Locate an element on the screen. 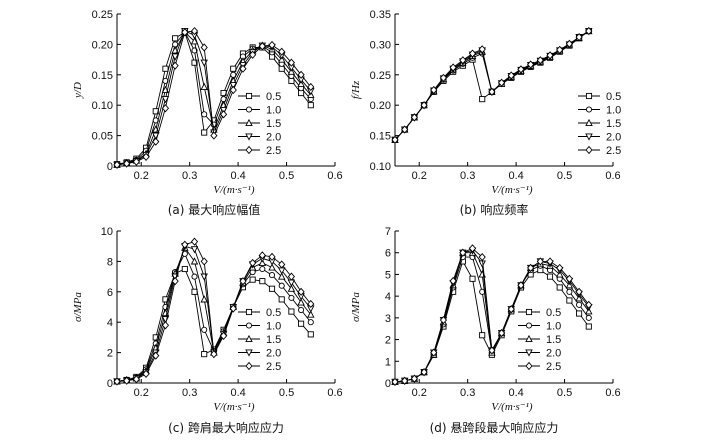  y-tick-label: 4 is located at coordinates (388, 297).